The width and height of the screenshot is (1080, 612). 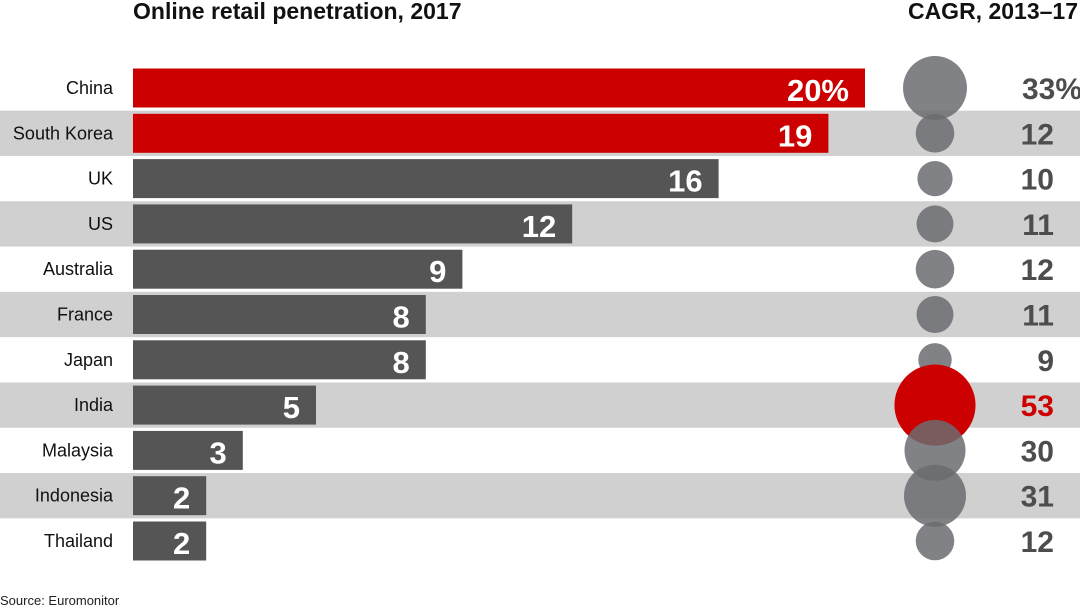 I want to click on cagr-value-label: 31, so click(x=1037, y=497).